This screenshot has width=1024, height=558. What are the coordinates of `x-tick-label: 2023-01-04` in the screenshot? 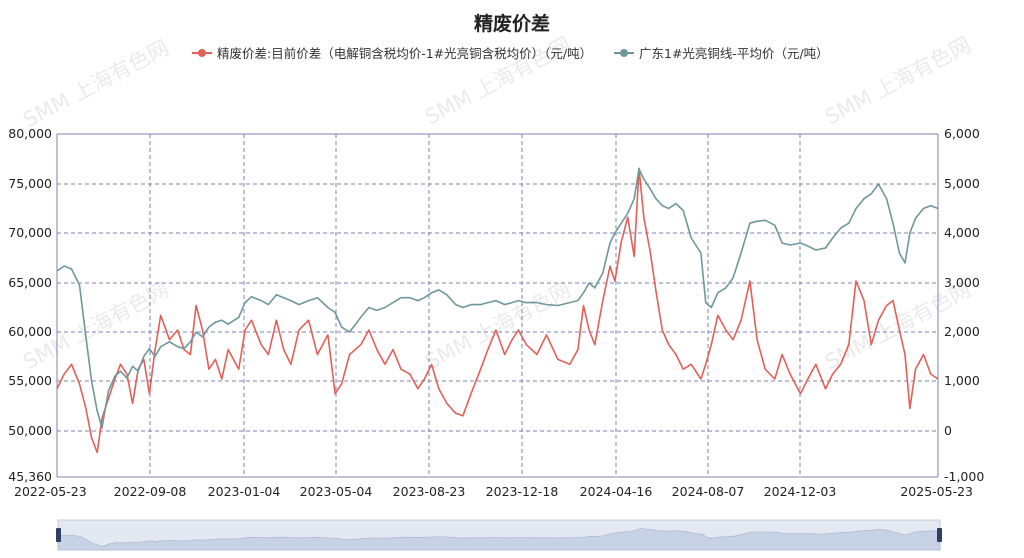 It's located at (244, 491).